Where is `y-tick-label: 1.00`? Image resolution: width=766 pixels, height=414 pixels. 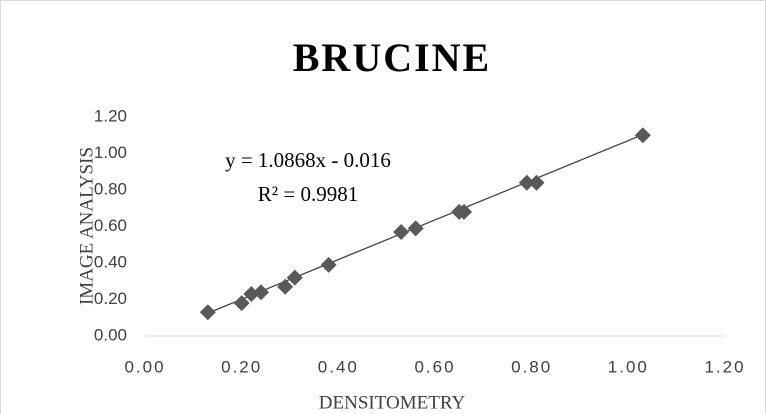 y-tick-label: 1.00 is located at coordinates (110, 152).